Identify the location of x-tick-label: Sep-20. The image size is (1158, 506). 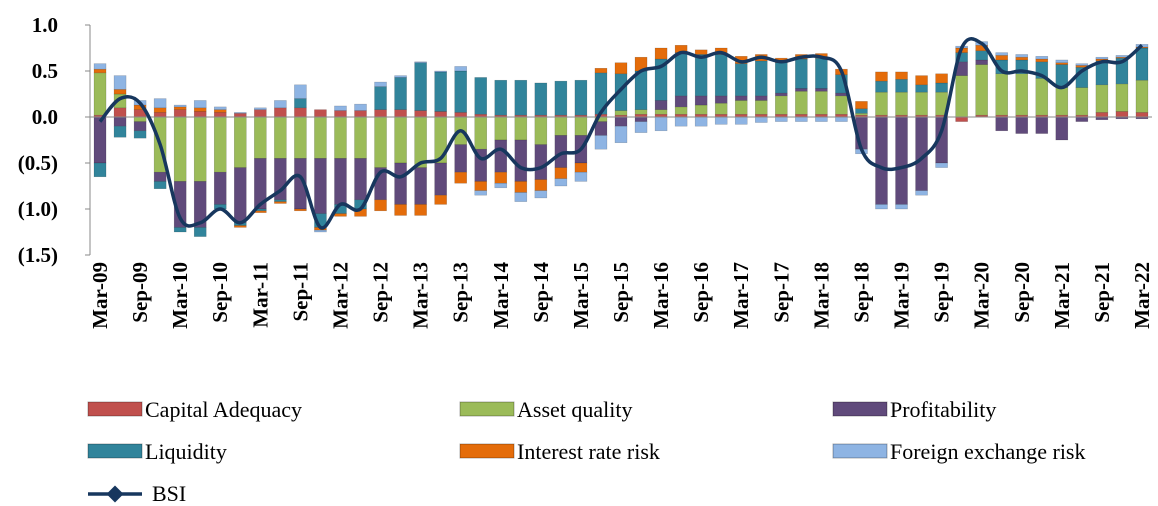
(1022, 292).